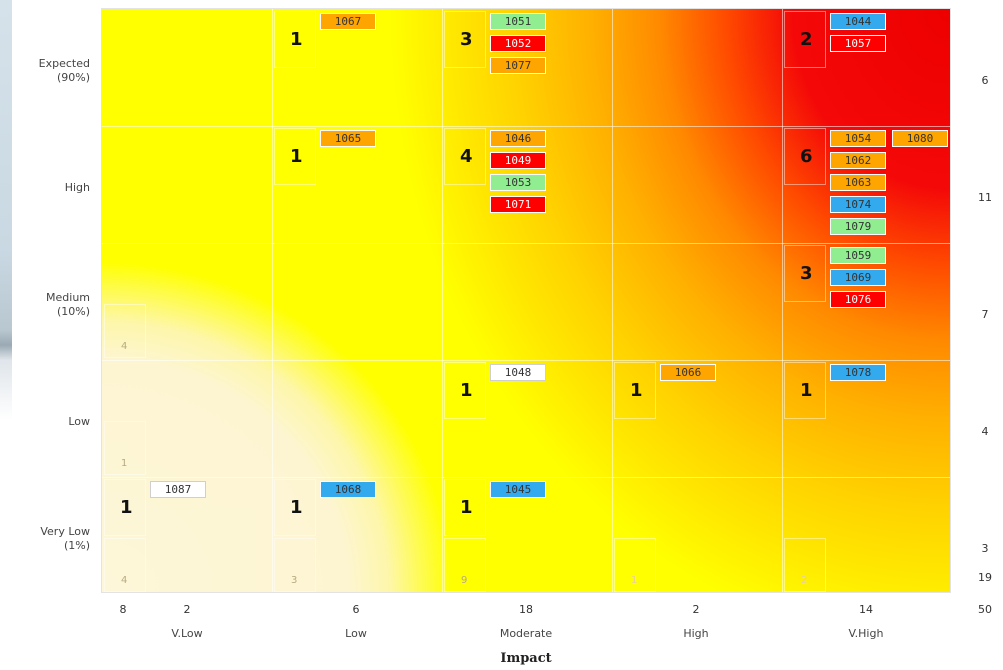  What do you see at coordinates (858, 226) in the screenshot?
I see `risk-item-tag: 1079` at bounding box center [858, 226].